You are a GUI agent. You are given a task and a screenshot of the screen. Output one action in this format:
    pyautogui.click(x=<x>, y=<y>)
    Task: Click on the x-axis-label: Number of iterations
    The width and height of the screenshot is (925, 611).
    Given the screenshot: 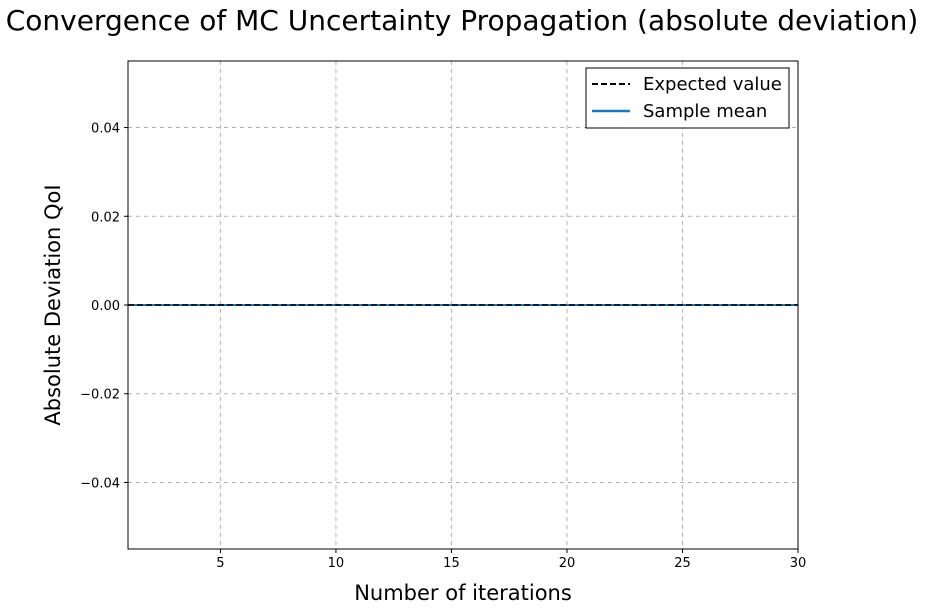 What is the action you would take?
    pyautogui.click(x=463, y=593)
    